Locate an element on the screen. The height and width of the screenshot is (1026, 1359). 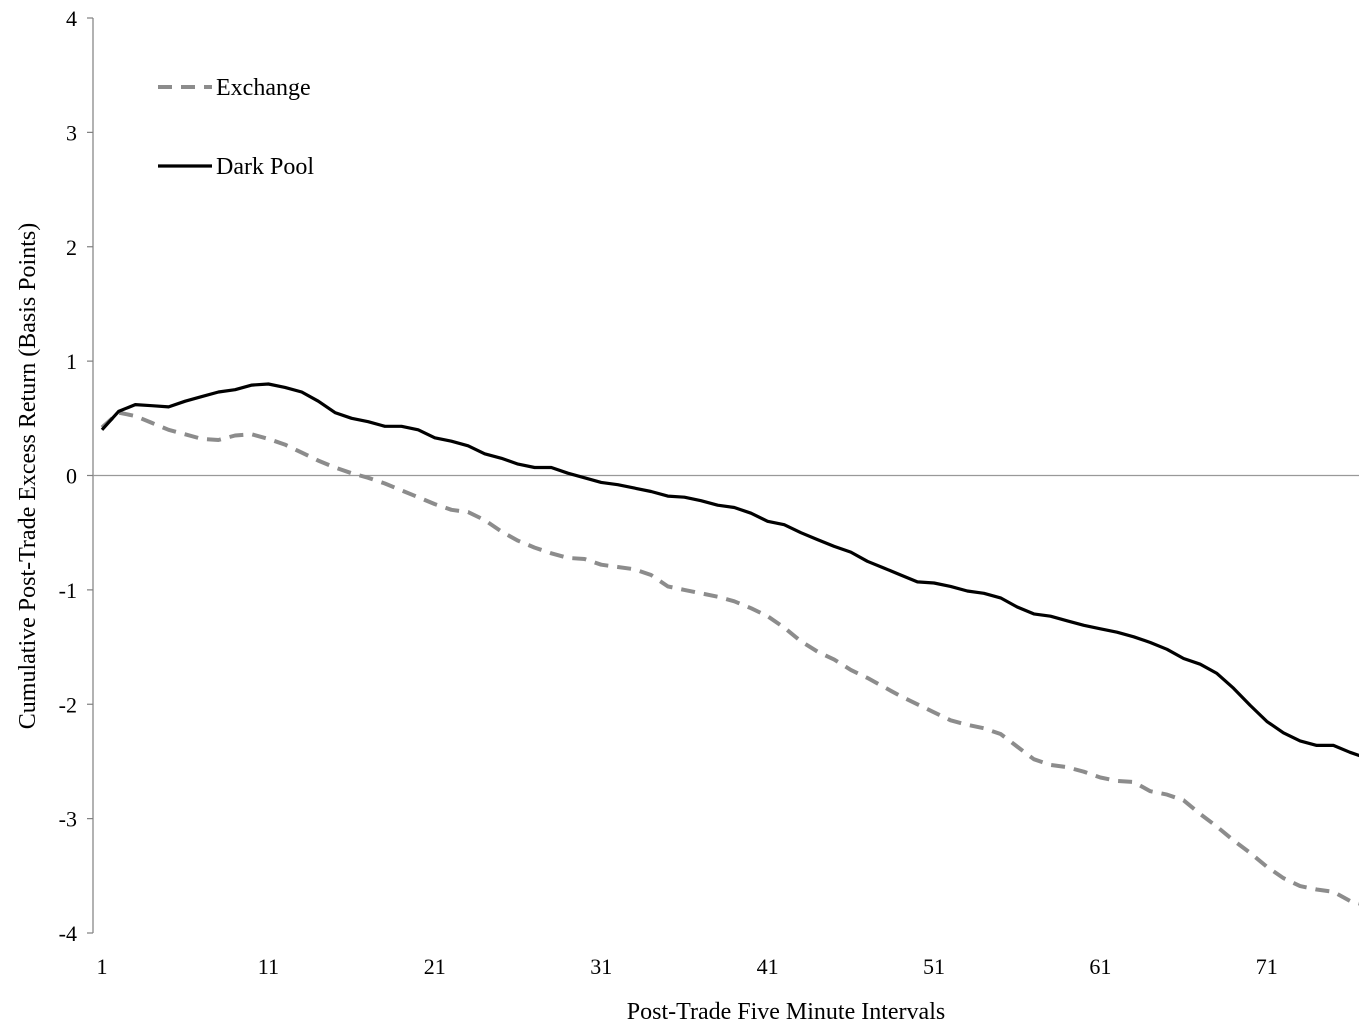
y-tick-label: 4 is located at coordinates (71, 18).